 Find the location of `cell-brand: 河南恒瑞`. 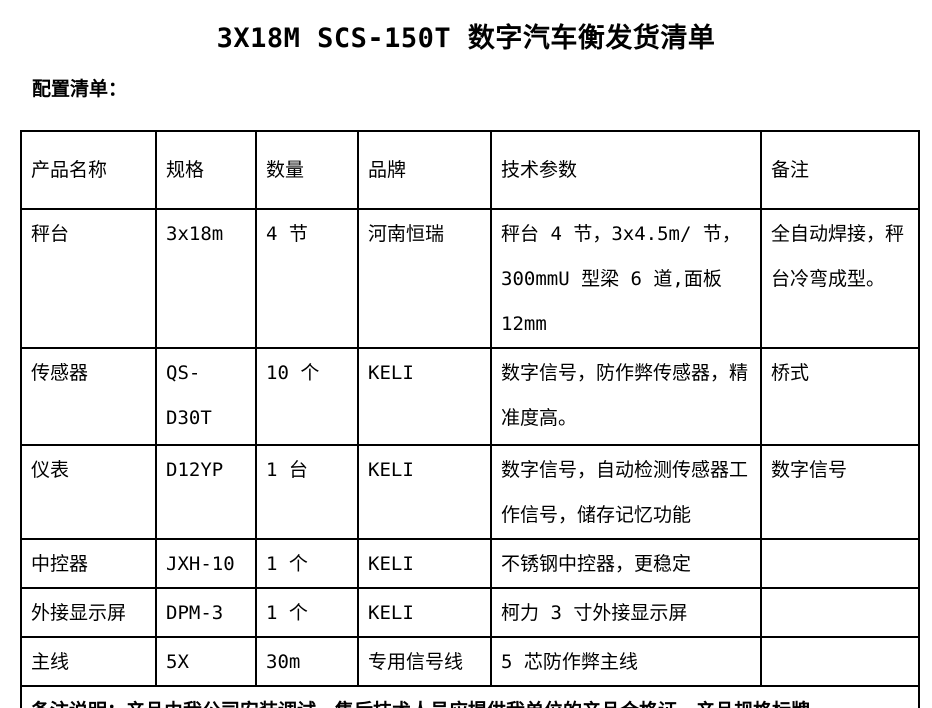

cell-brand: 河南恒瑞 is located at coordinates (424, 278).